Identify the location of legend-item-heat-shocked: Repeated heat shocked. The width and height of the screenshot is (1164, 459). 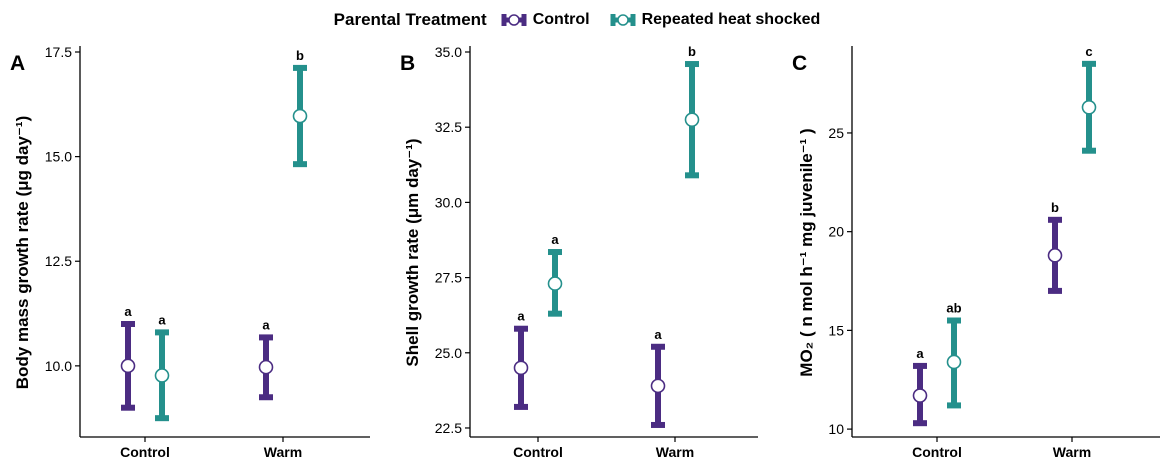
(715, 20).